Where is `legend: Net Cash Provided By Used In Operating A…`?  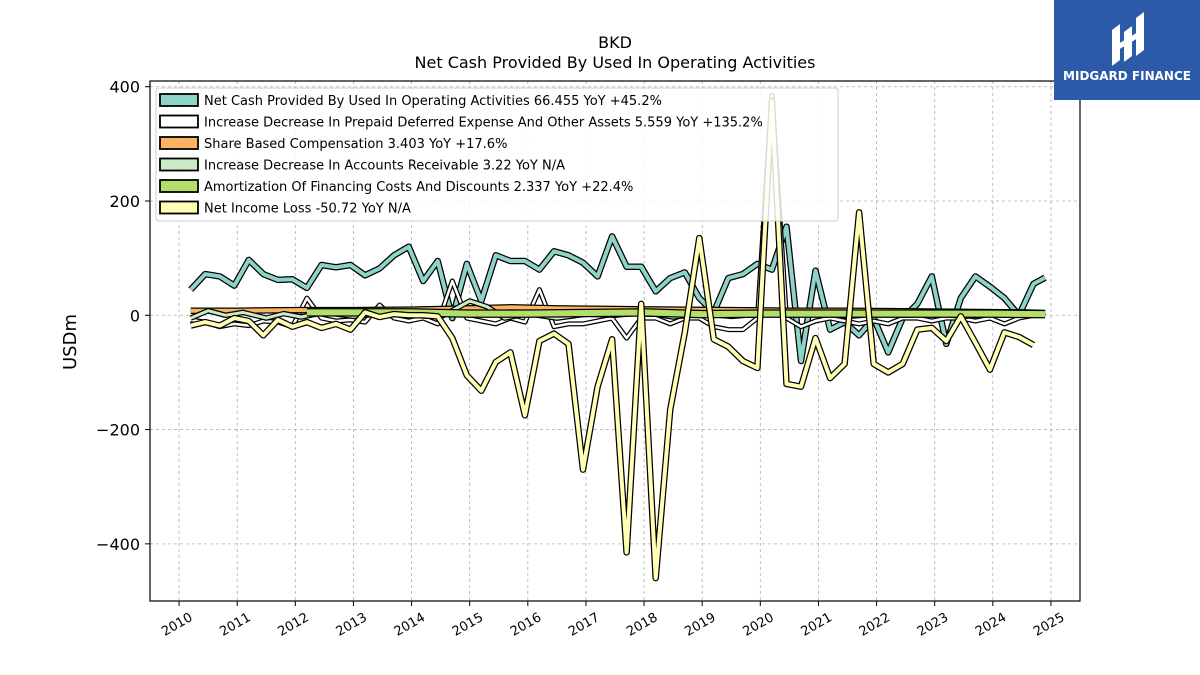
legend: Net Cash Provided By Used In Operating A… is located at coordinates (497, 154).